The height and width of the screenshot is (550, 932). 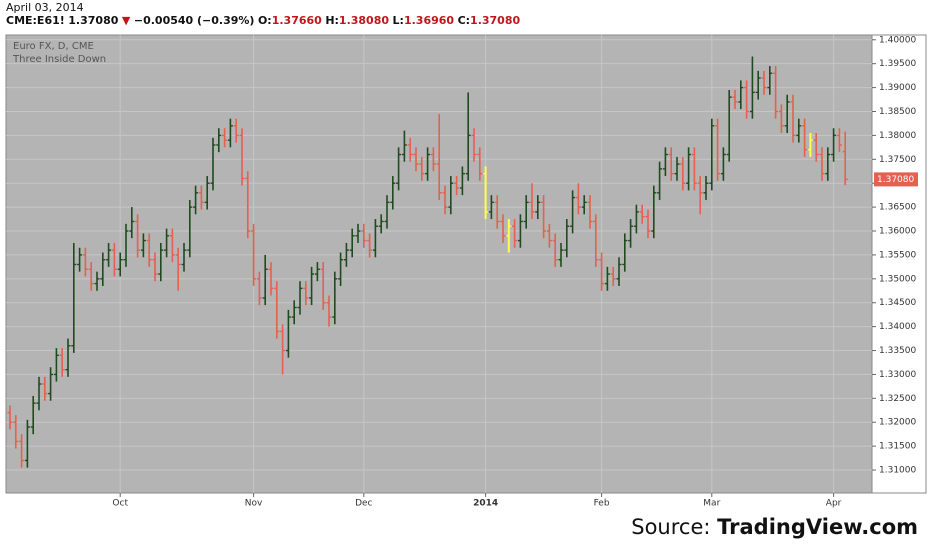 What do you see at coordinates (254, 504) in the screenshot?
I see `x-tick-label: Nov` at bounding box center [254, 504].